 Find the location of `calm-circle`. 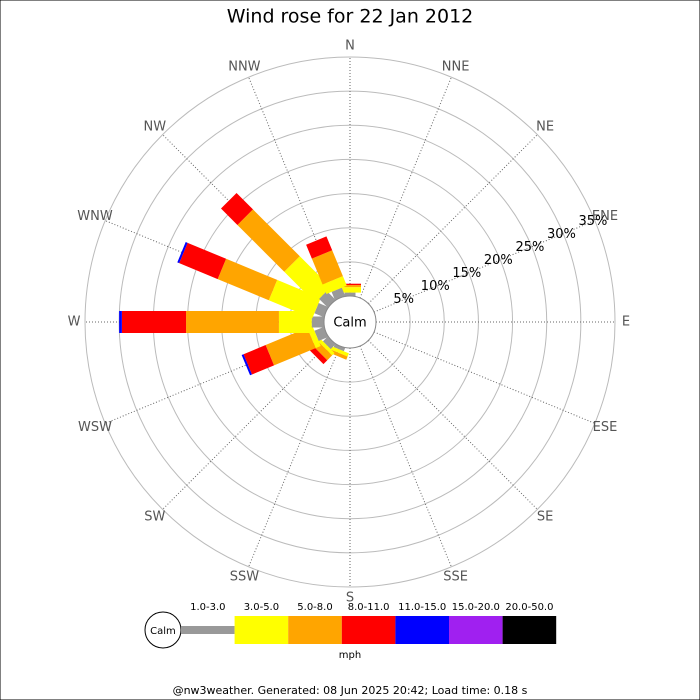

calm-circle is located at coordinates (350, 322).